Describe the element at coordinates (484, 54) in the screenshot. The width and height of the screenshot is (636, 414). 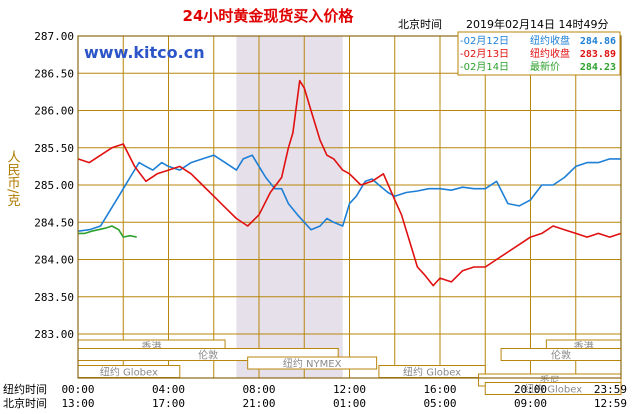
I see `legend-date: -02月13日` at that location.